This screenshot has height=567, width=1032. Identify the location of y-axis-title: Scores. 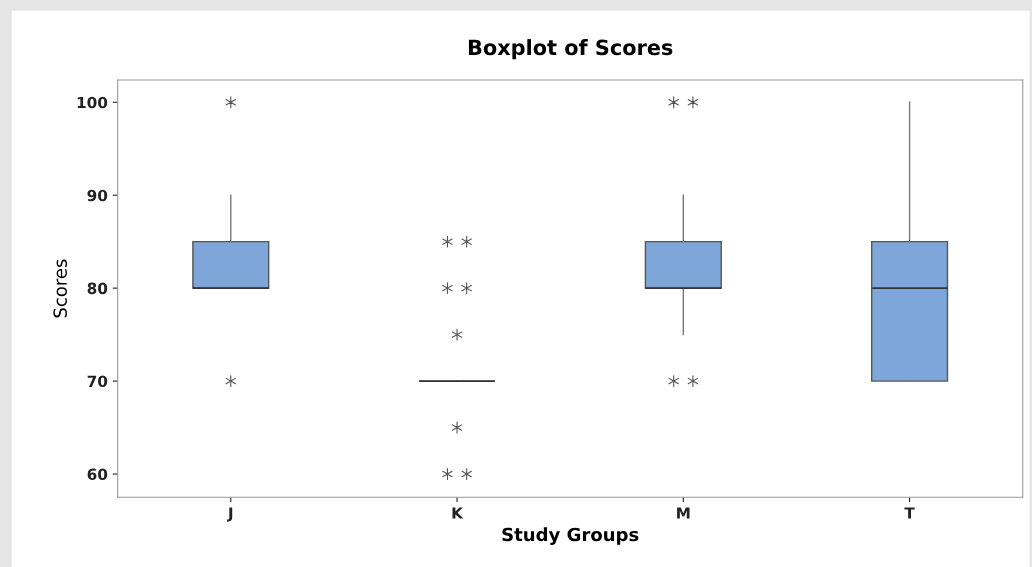
(60, 288).